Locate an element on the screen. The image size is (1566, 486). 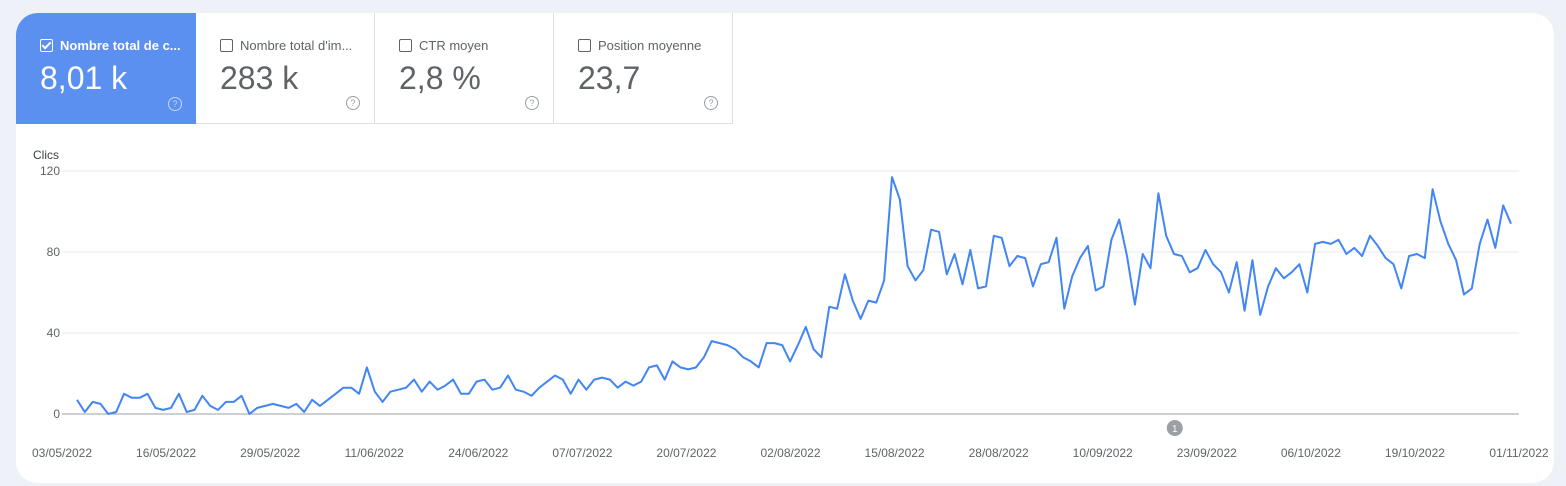
x-tick-label: 16/05/2022 is located at coordinates (166, 453).